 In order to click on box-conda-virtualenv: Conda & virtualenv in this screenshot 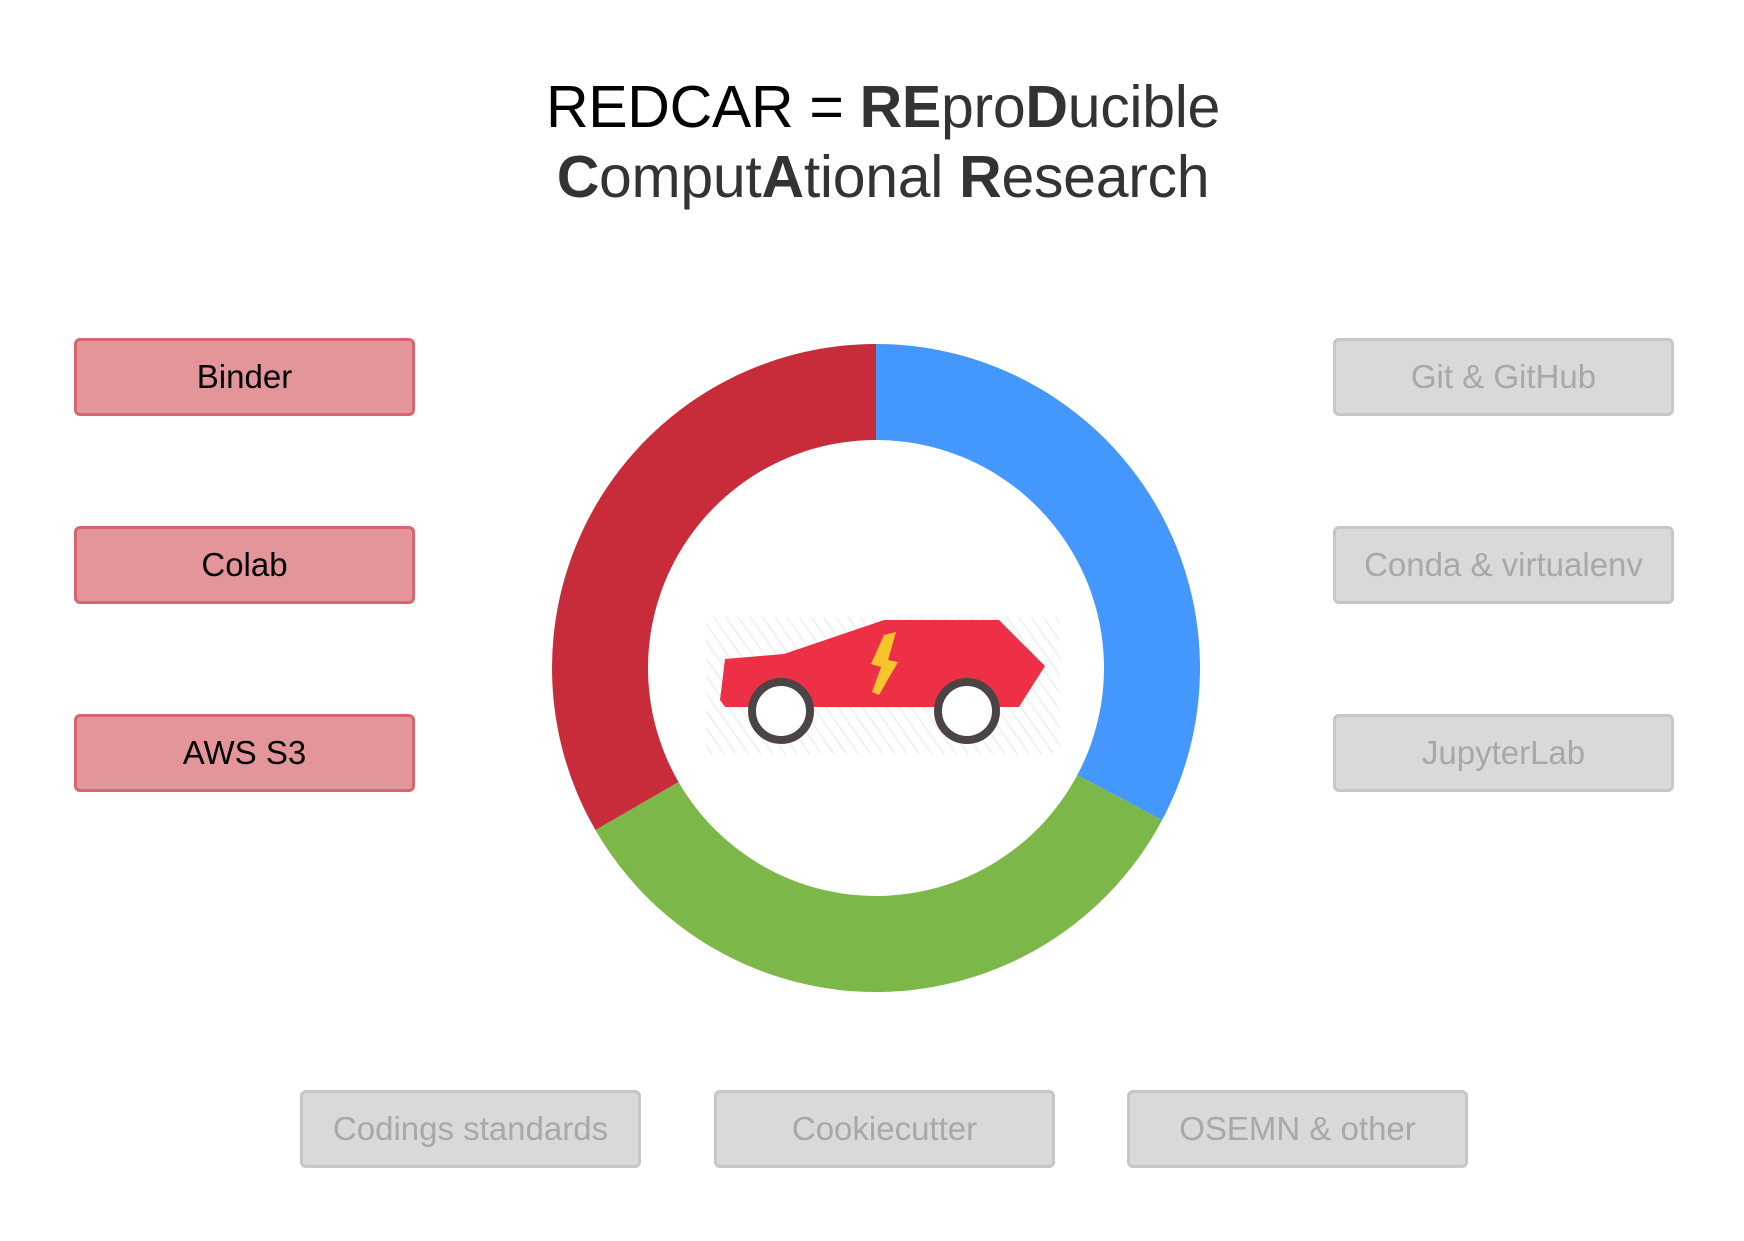, I will do `click(1503, 565)`.